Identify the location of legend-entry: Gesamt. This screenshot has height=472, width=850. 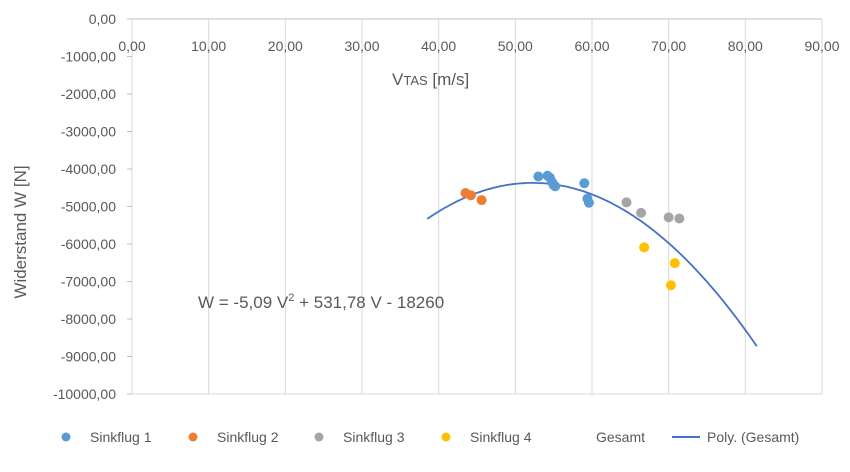
(620, 437).